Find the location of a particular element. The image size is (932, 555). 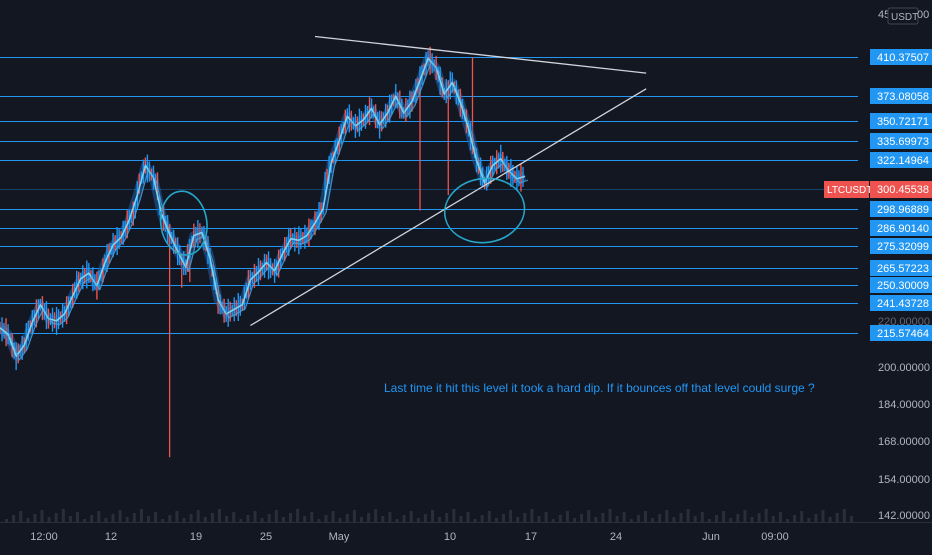

x-tick-8: Jun is located at coordinates (711, 537).